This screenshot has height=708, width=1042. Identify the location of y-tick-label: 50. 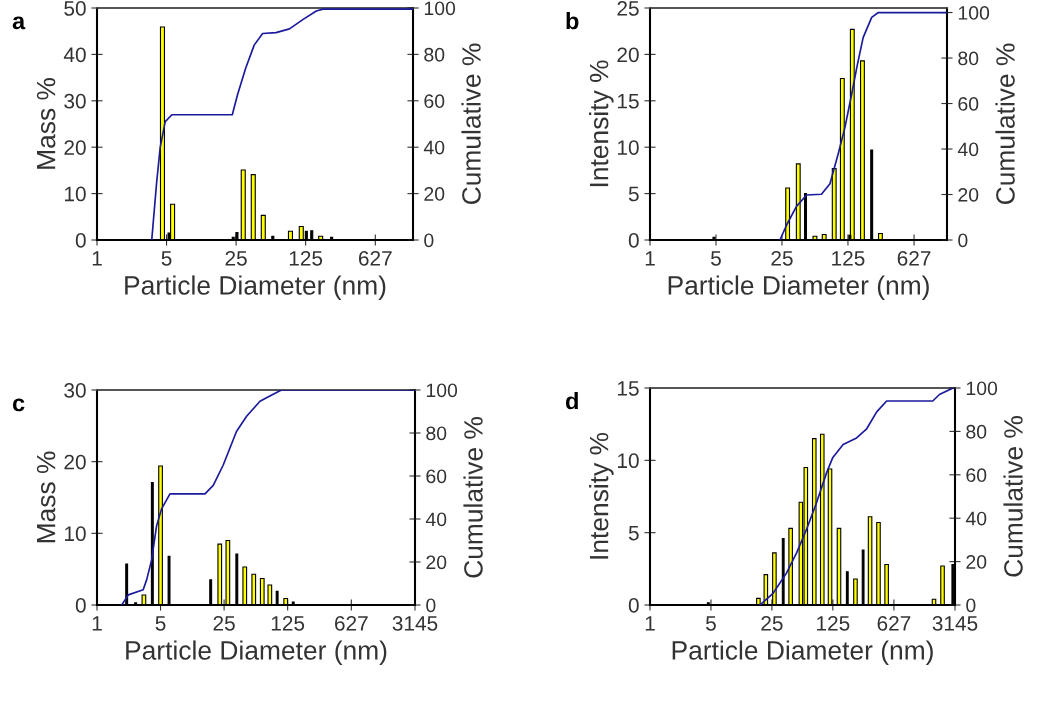
(75, 8).